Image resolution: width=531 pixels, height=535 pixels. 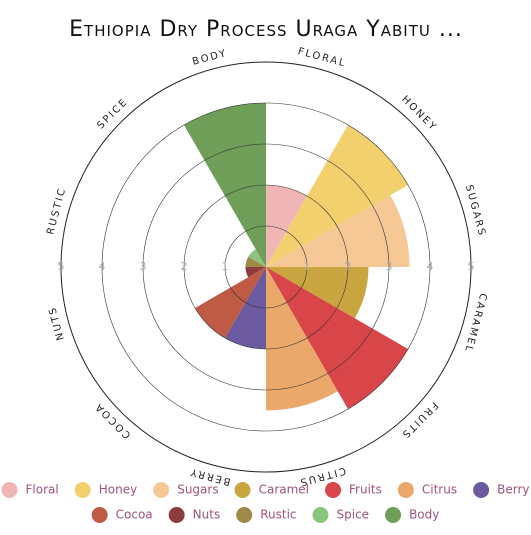 I want to click on legend-label: Sugars, so click(x=197, y=490).